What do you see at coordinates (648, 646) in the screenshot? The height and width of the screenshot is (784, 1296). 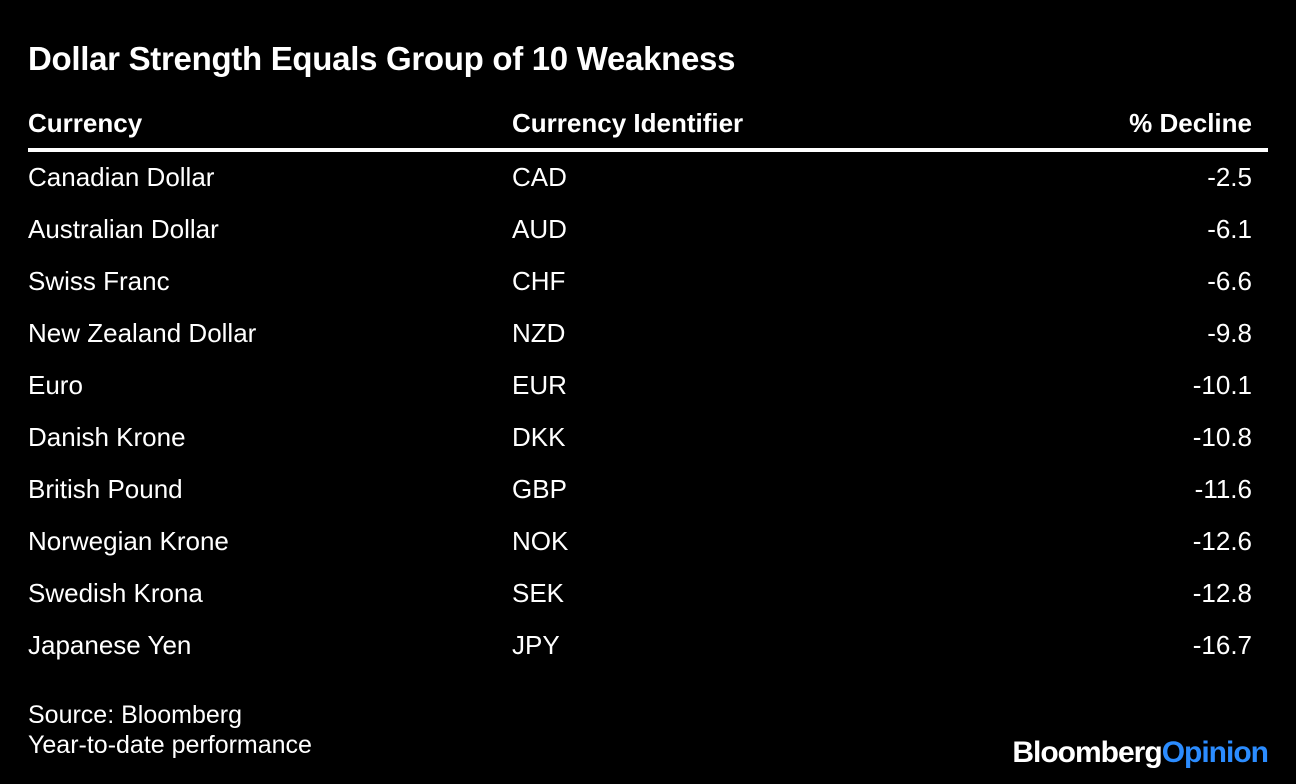 I see `table-row: Japanese Yen JPY -16.7` at bounding box center [648, 646].